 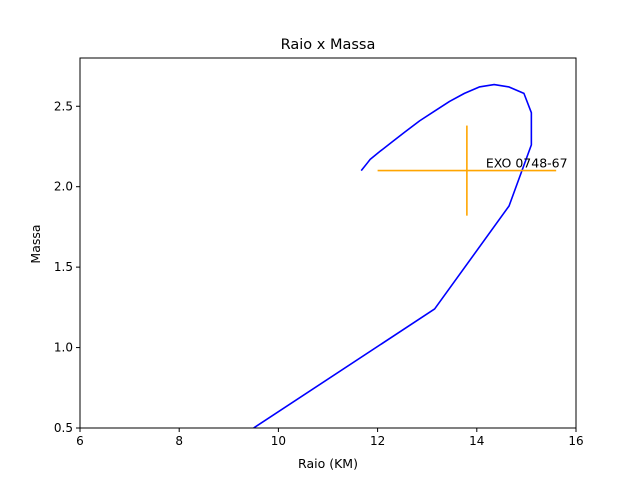 What do you see at coordinates (63, 348) in the screenshot?
I see `y-tick-label: 1.0` at bounding box center [63, 348].